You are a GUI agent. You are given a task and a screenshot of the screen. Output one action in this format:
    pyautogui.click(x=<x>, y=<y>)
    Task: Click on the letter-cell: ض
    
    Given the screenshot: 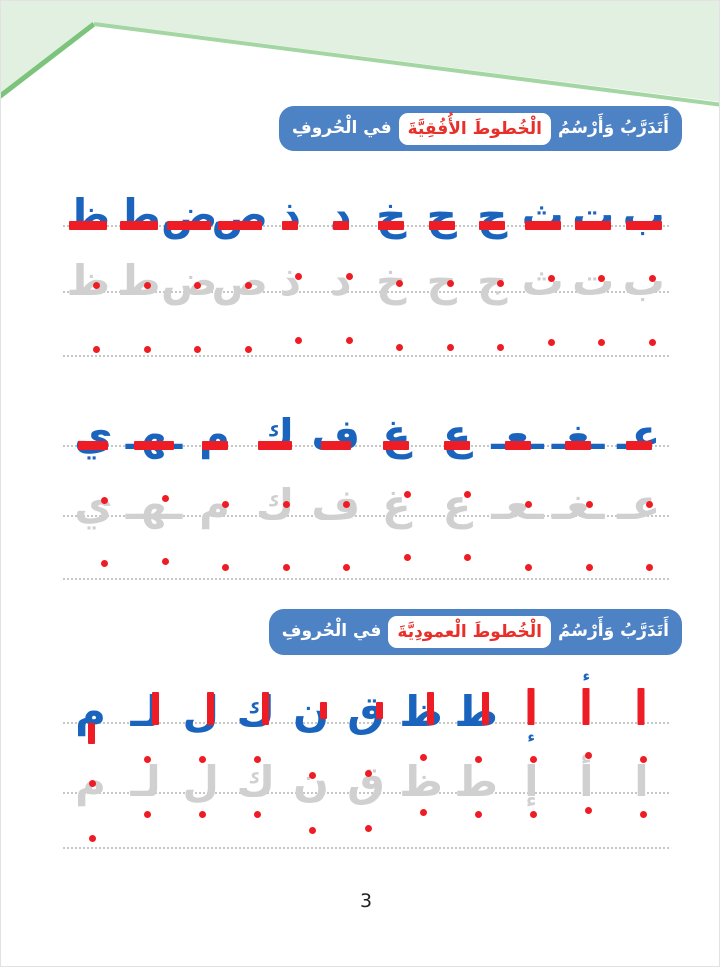 What is the action you would take?
    pyautogui.click(x=189, y=270)
    